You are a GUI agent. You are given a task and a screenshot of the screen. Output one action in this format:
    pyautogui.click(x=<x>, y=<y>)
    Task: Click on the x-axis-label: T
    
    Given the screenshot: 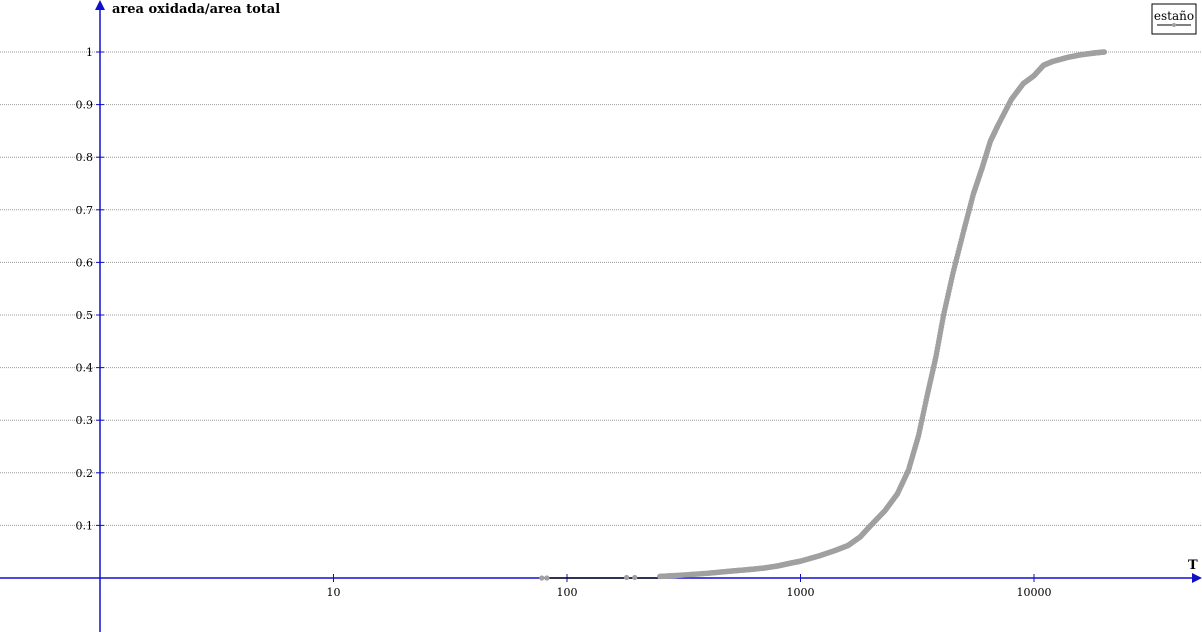 What is the action you would take?
    pyautogui.click(x=1193, y=565)
    